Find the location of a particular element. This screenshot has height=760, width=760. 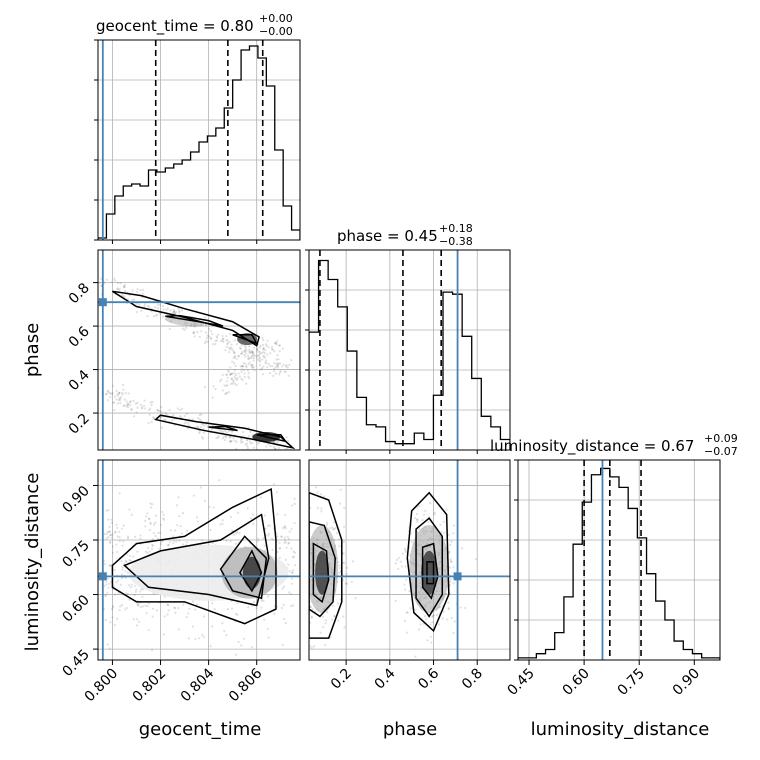

panel-geocent-lumdist-contour is located at coordinates (251, 571).